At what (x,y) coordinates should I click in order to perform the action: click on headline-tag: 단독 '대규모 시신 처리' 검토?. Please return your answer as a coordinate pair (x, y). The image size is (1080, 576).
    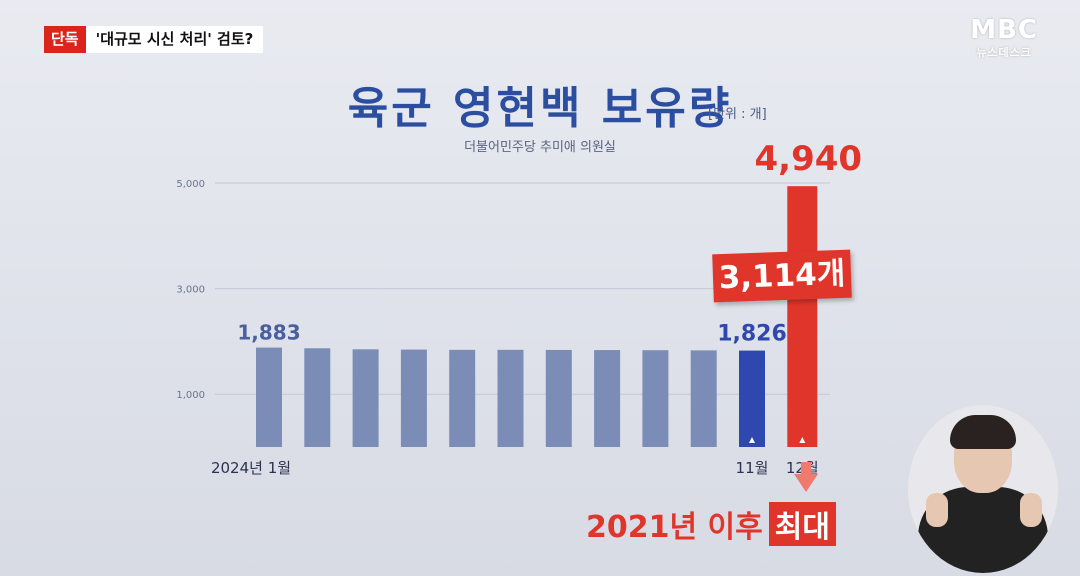
    Looking at the image, I should click on (154, 39).